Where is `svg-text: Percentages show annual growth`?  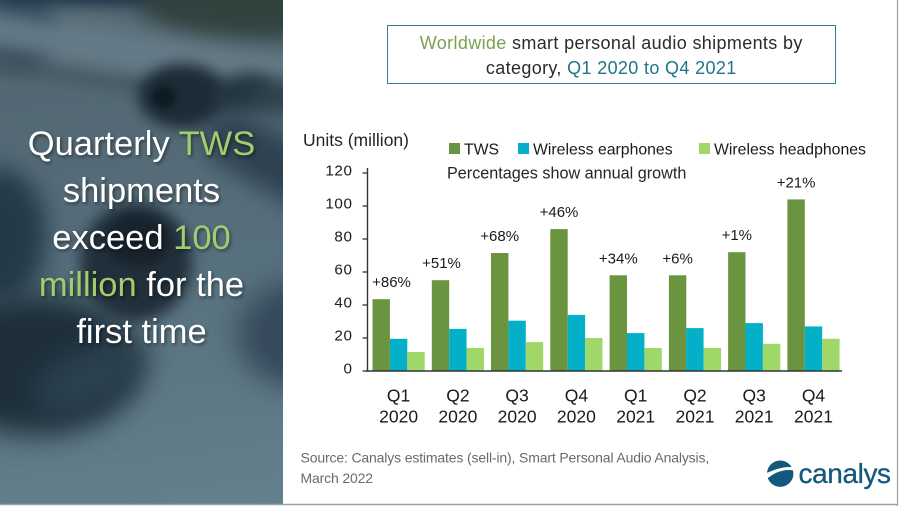 svg-text: Percentages show annual growth is located at coordinates (566, 174).